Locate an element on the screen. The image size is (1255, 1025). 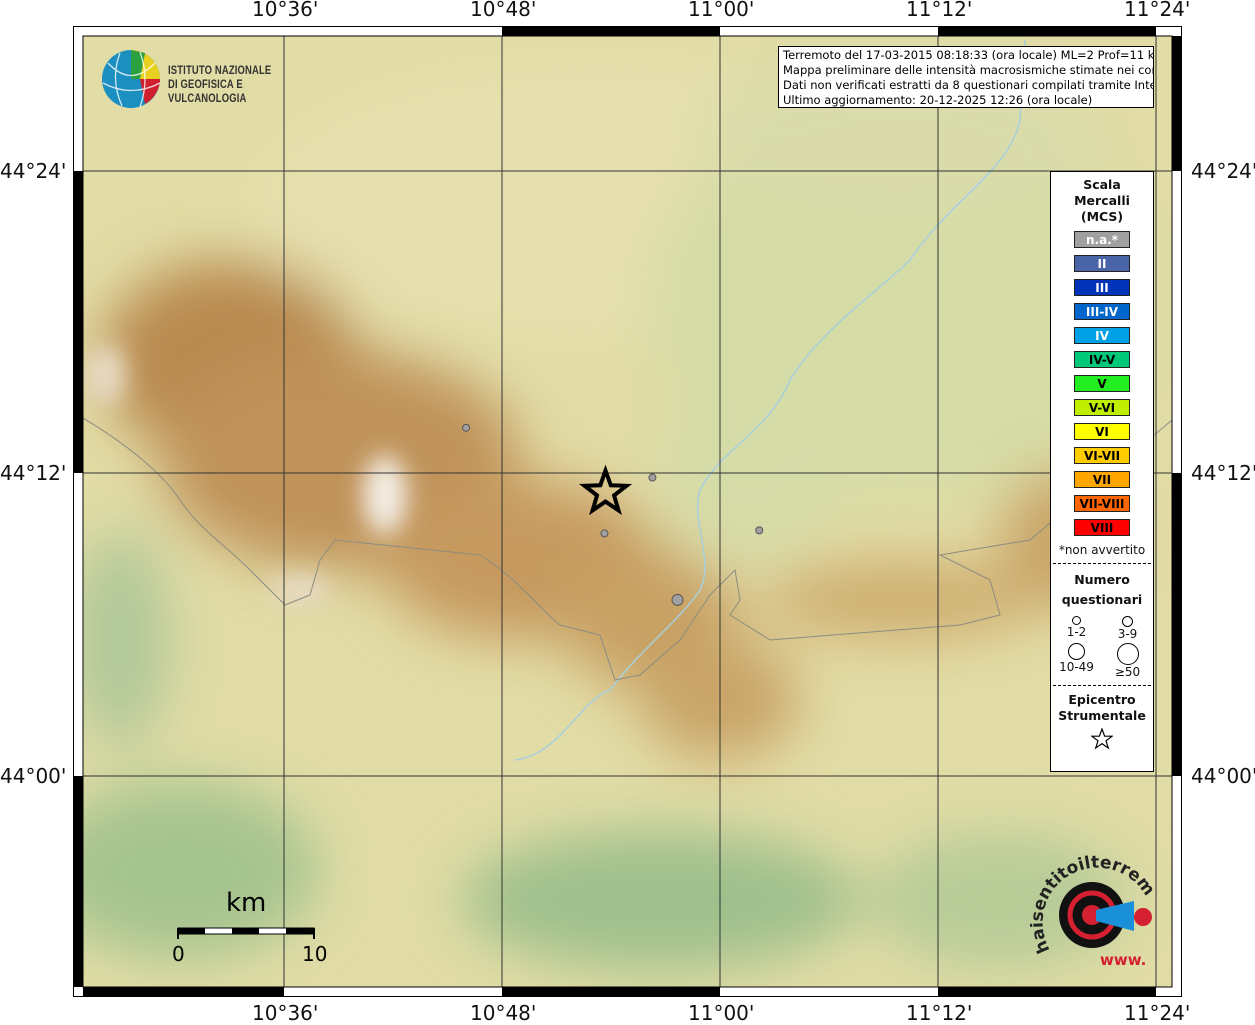
lat-tick-left: 44°00' is located at coordinates (33, 776).